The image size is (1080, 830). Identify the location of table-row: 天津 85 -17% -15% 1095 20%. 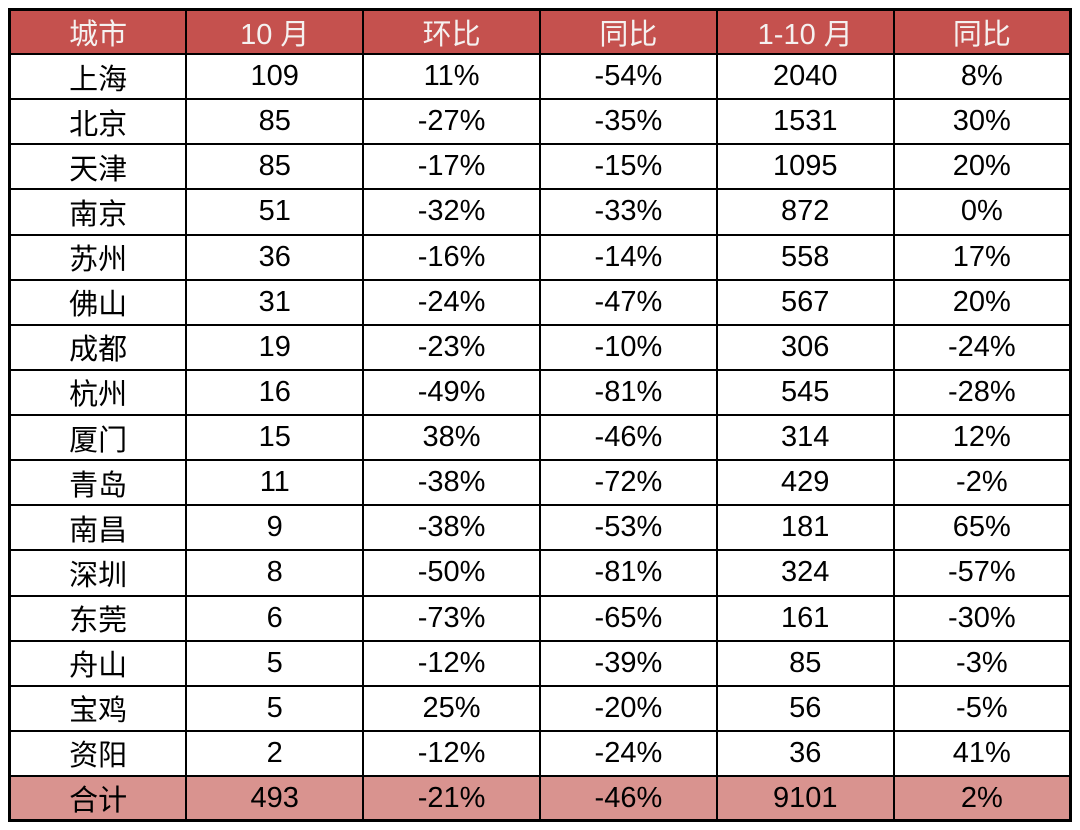
(540, 167).